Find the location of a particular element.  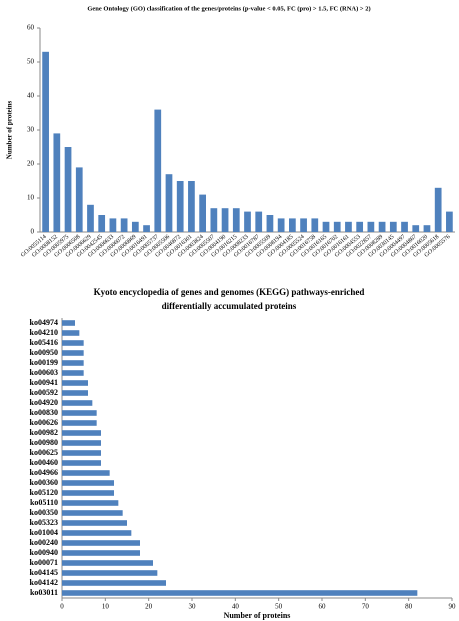

x-tick-label: 0 is located at coordinates (62, 607).